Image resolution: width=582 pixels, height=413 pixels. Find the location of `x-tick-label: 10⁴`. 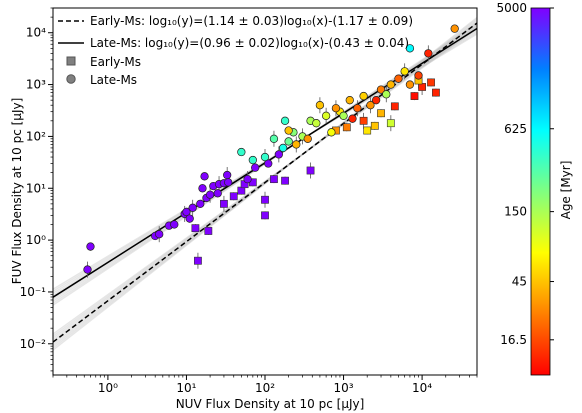

x-tick-label: 10⁴ is located at coordinates (422, 388).